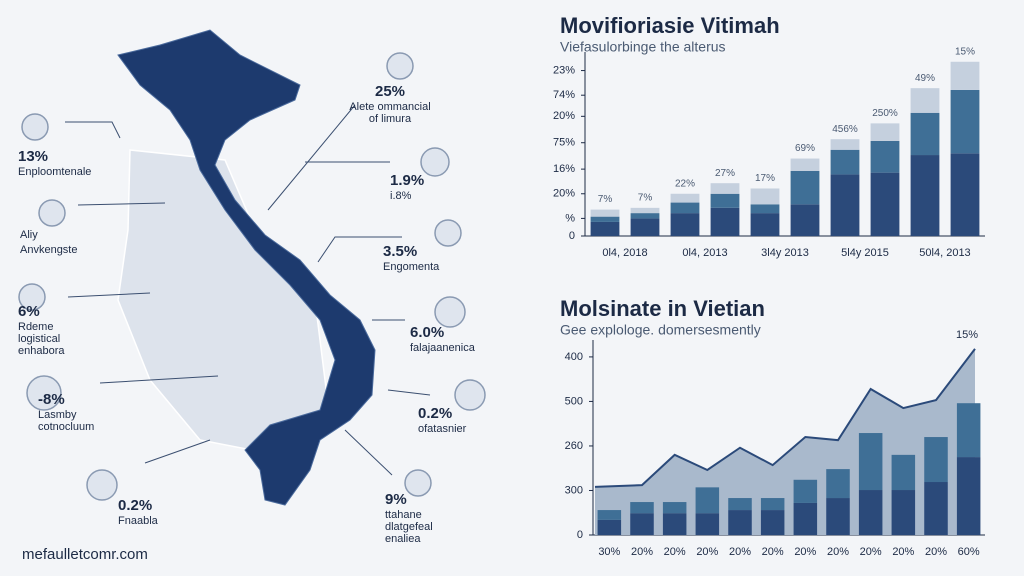  What do you see at coordinates (54, 172) in the screenshot?
I see `callout-label: Enploomtenale` at bounding box center [54, 172].